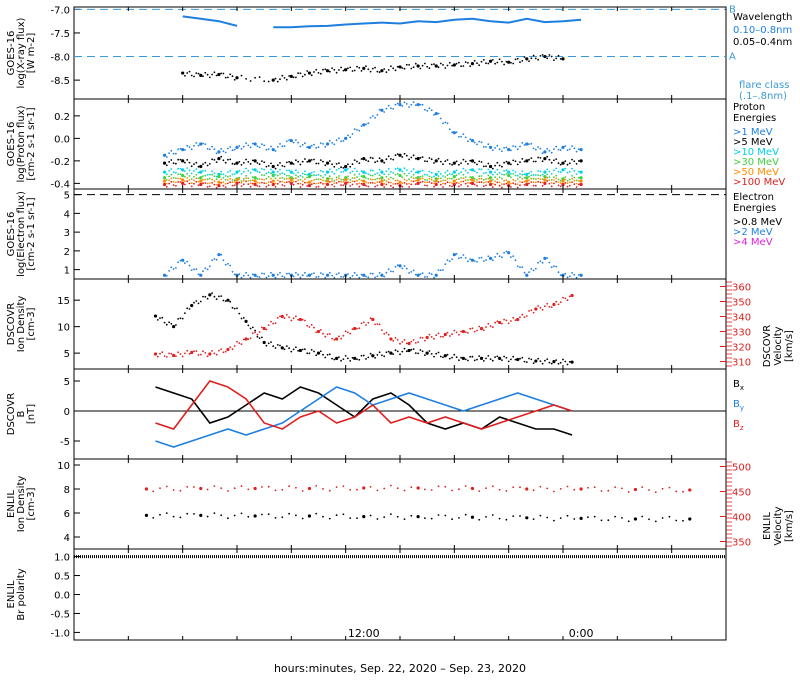  Describe the element at coordinates (762, 17) in the screenshot. I see `legend-title: Wavelength` at that location.